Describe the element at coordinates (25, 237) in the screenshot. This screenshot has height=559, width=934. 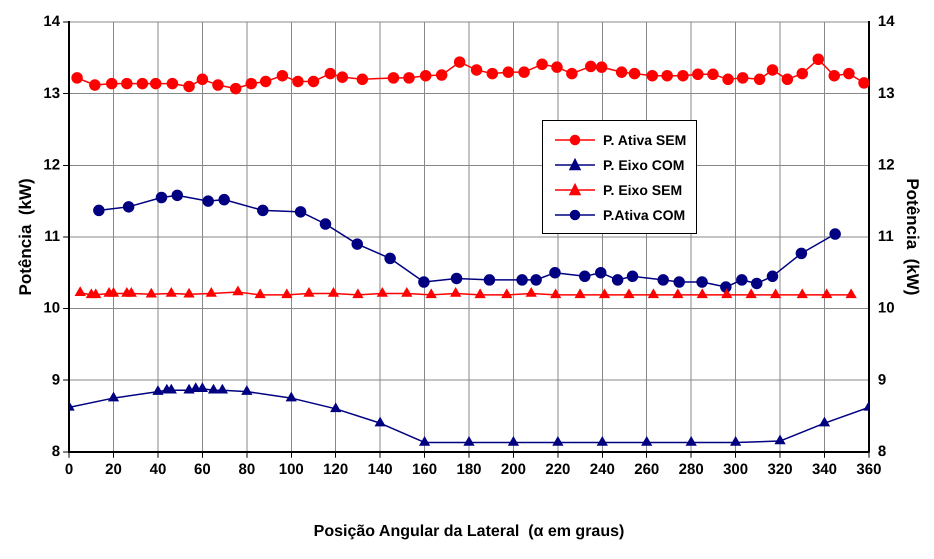
I see `y-axis-title: Potência (kW)` at that location.